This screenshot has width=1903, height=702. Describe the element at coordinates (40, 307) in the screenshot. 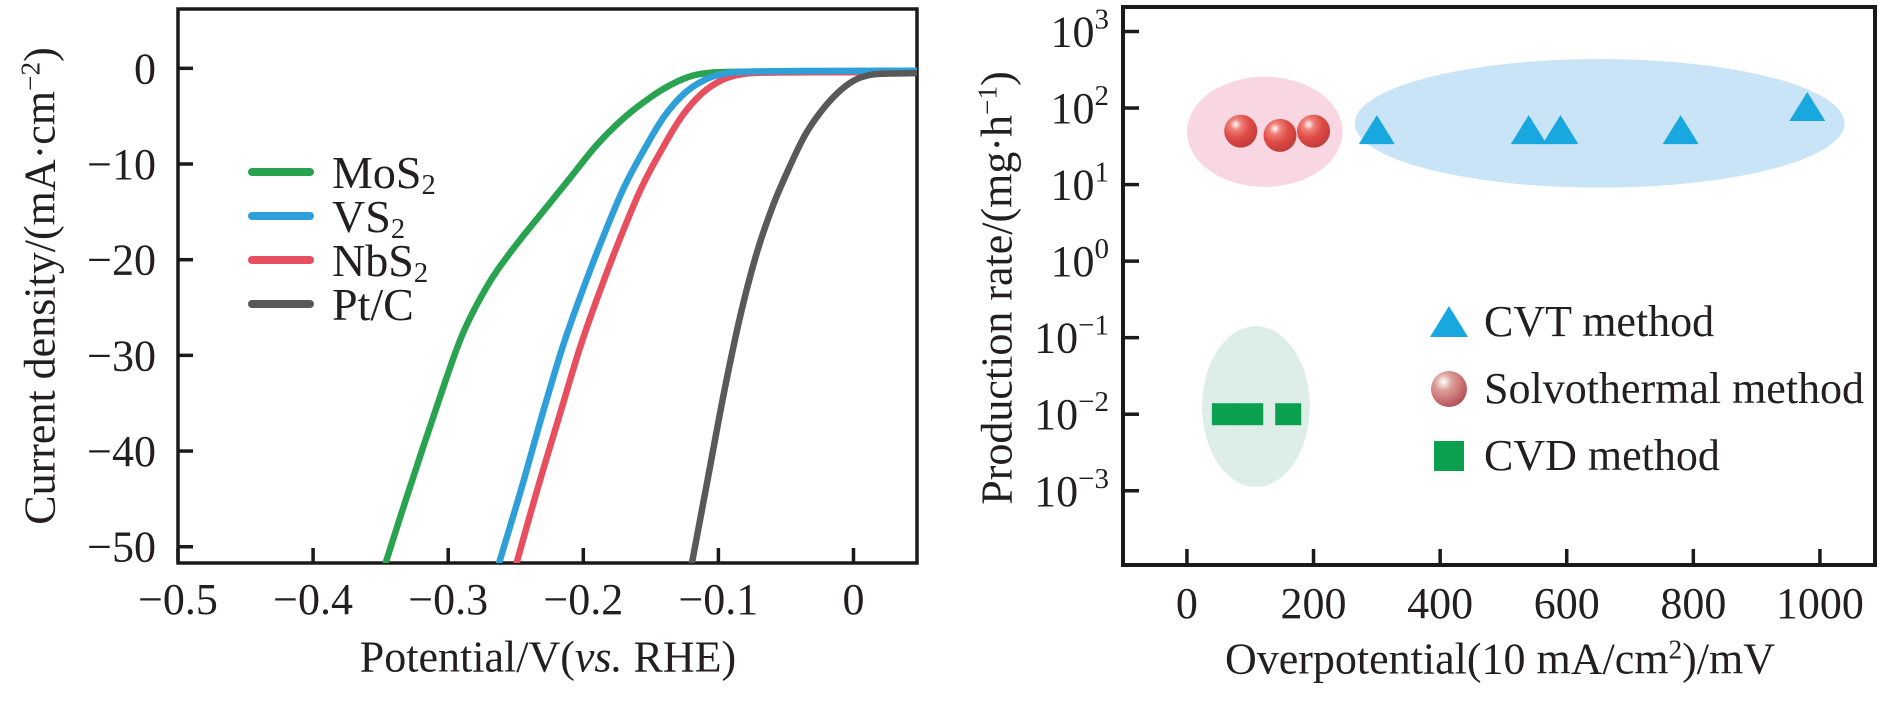

I see `left-y-axis-label-text: Current density/(mA·cm` at that location.